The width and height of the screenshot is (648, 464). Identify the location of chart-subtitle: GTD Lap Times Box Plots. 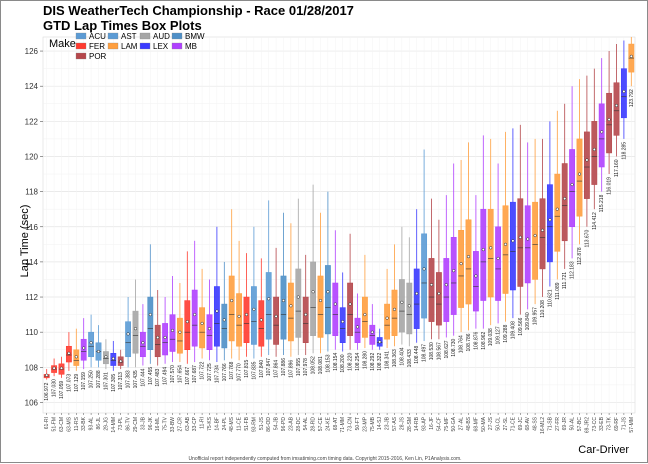
(122, 25).